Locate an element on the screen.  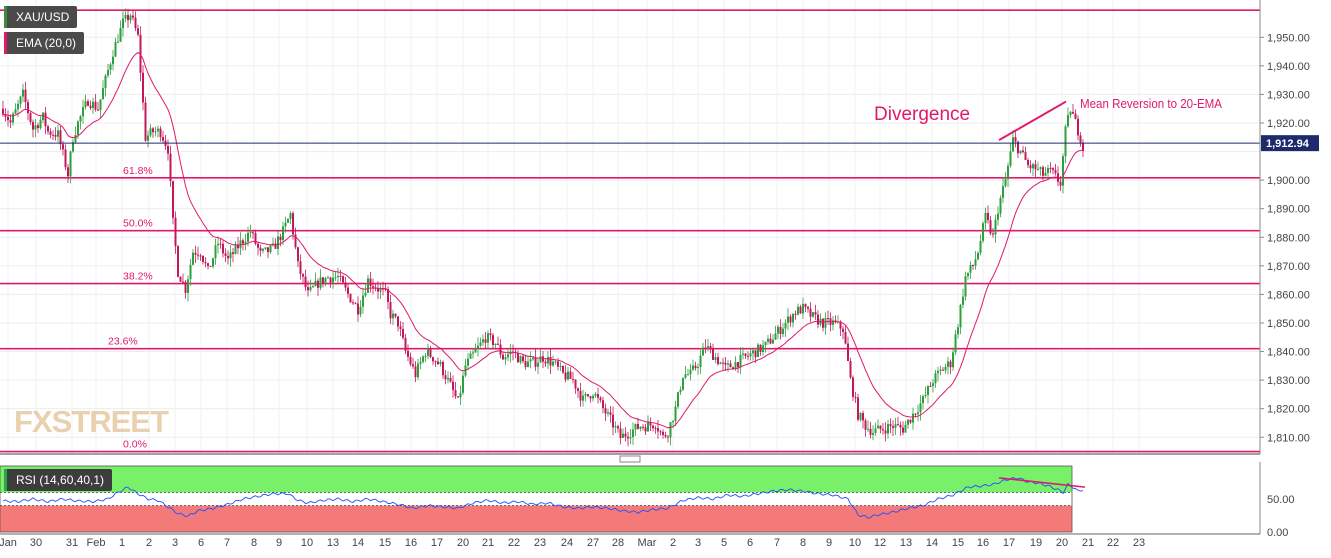
x-tick-label: 13 is located at coordinates (333, 543).